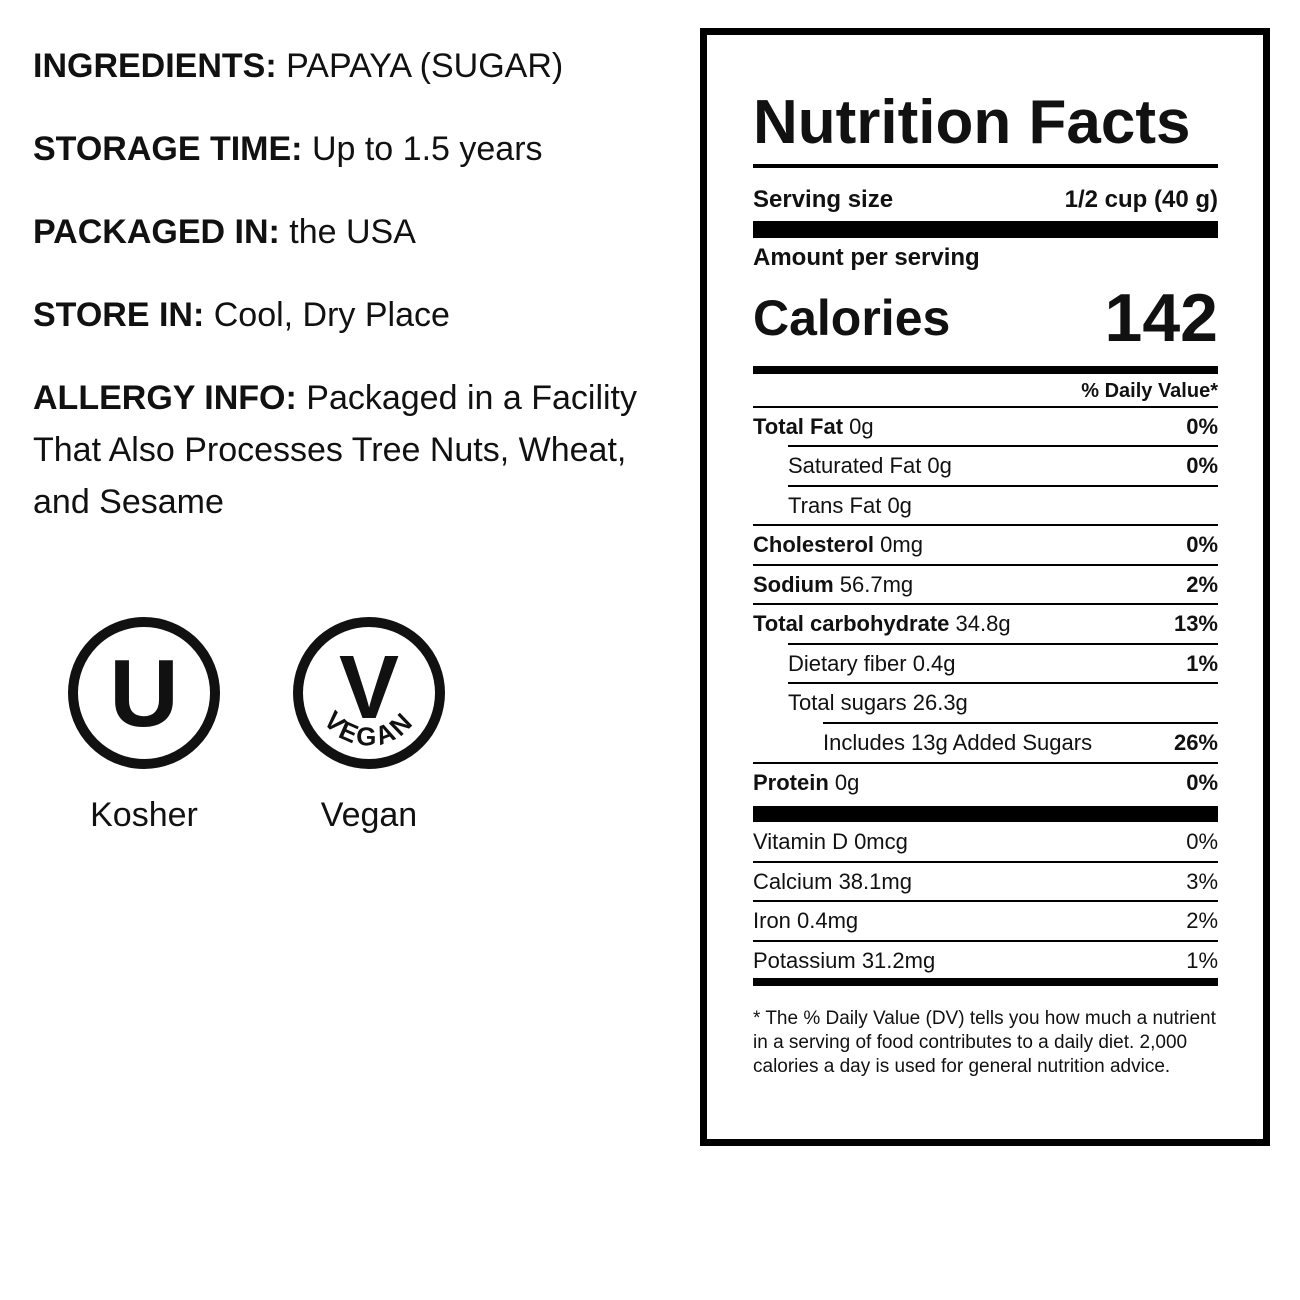  I want to click on nutrient-row: Total carbohydrate 34.8g 13%, so click(985, 624).